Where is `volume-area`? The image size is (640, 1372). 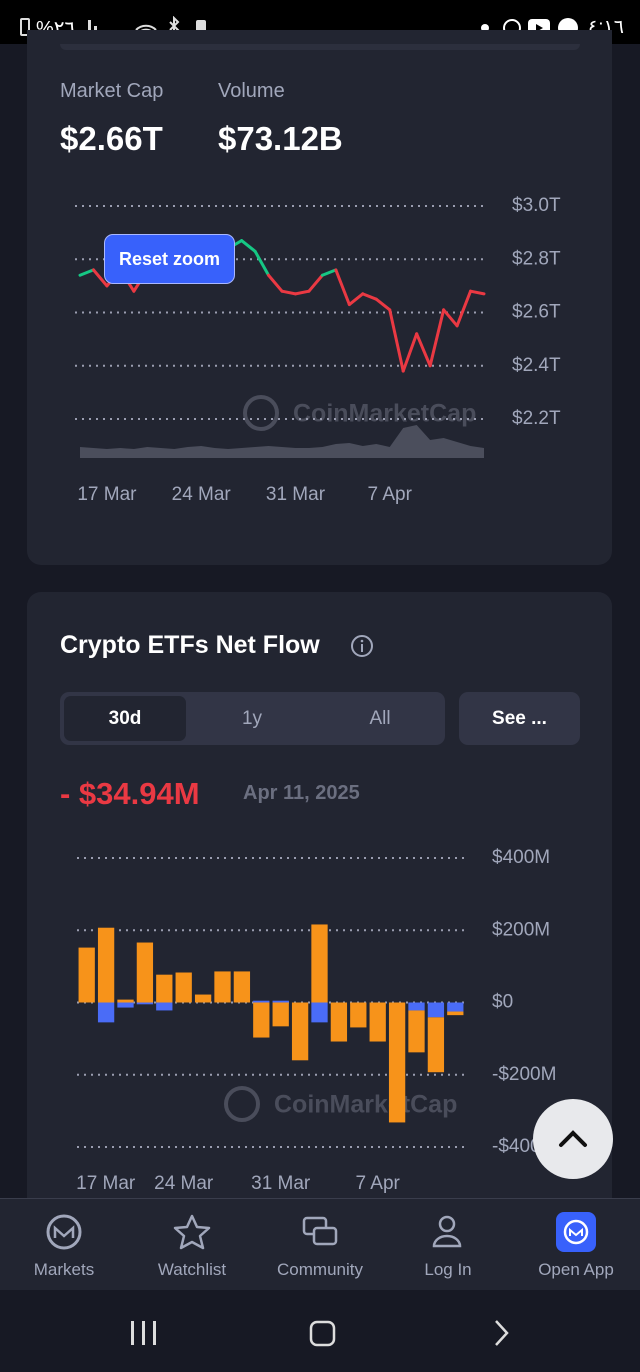
volume-area is located at coordinates (282, 441).